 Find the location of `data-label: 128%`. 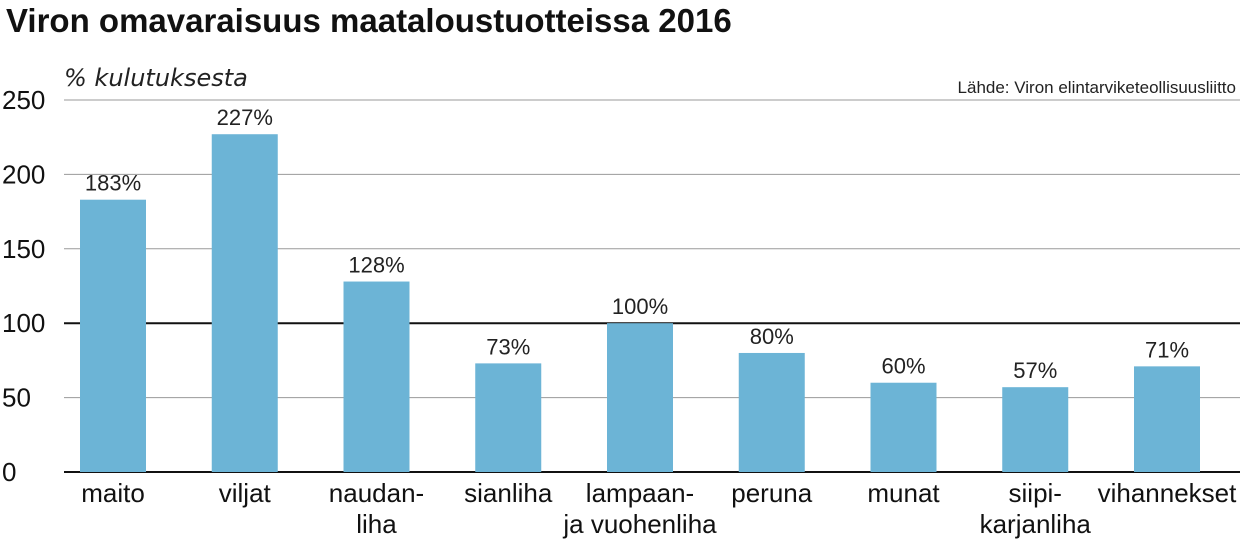

data-label: 128% is located at coordinates (376, 265).